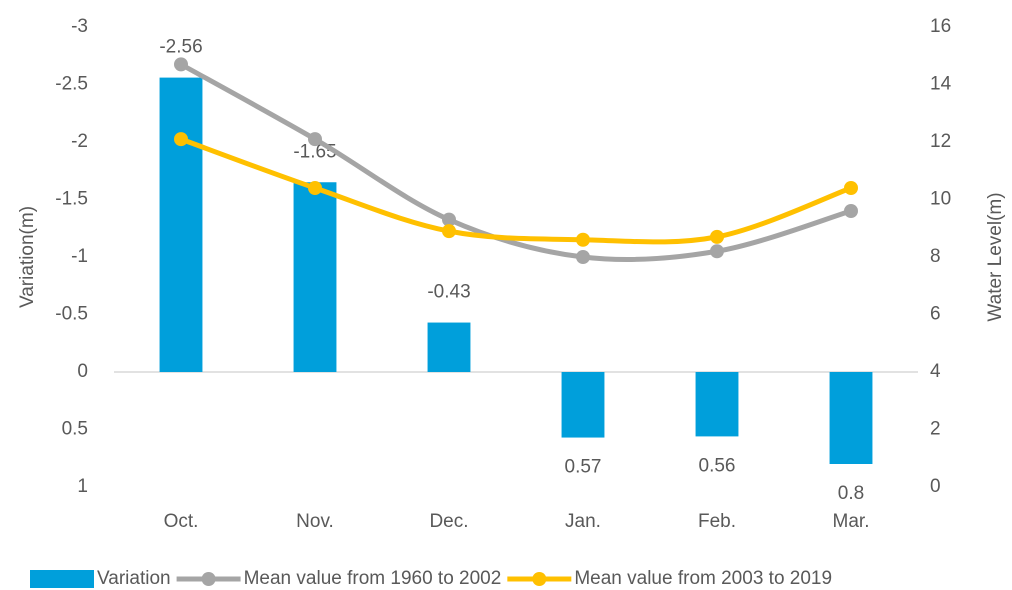 This screenshot has height=590, width=1012. What do you see at coordinates (940, 141) in the screenshot?
I see `y2-tick-label: 12` at bounding box center [940, 141].